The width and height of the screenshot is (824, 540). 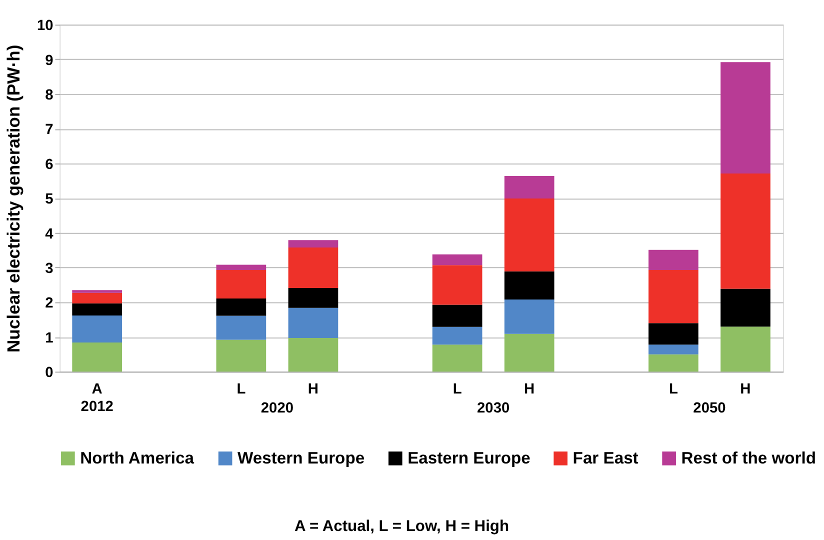 I want to click on text: 2030, so click(x=493, y=408).